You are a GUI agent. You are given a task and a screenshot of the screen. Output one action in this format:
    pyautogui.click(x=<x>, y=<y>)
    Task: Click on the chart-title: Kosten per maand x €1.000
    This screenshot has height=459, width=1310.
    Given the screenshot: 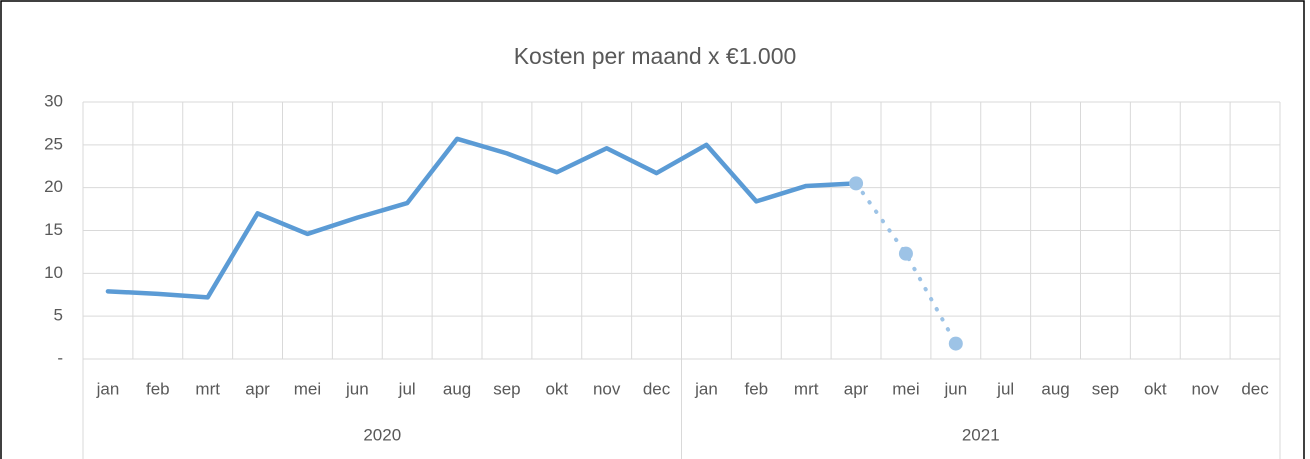 What is the action you would take?
    pyautogui.click(x=655, y=56)
    